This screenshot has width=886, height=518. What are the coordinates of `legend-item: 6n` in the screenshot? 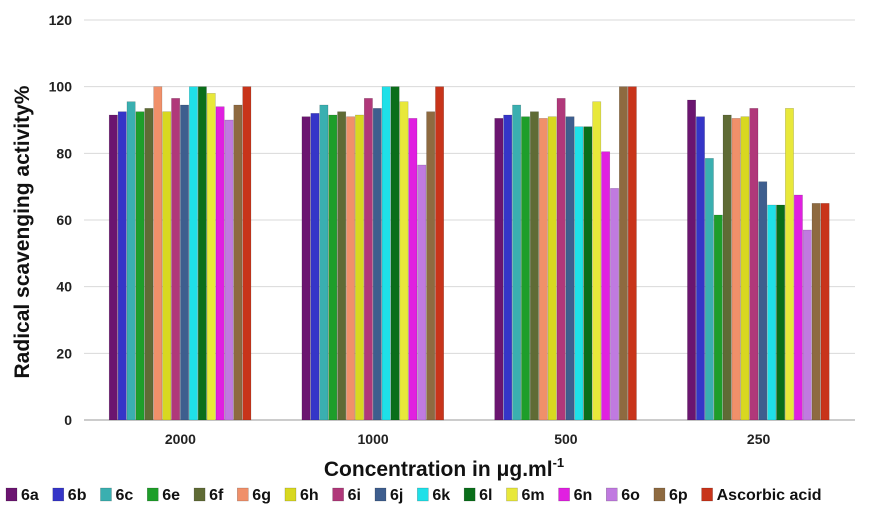 It's located at (575, 495).